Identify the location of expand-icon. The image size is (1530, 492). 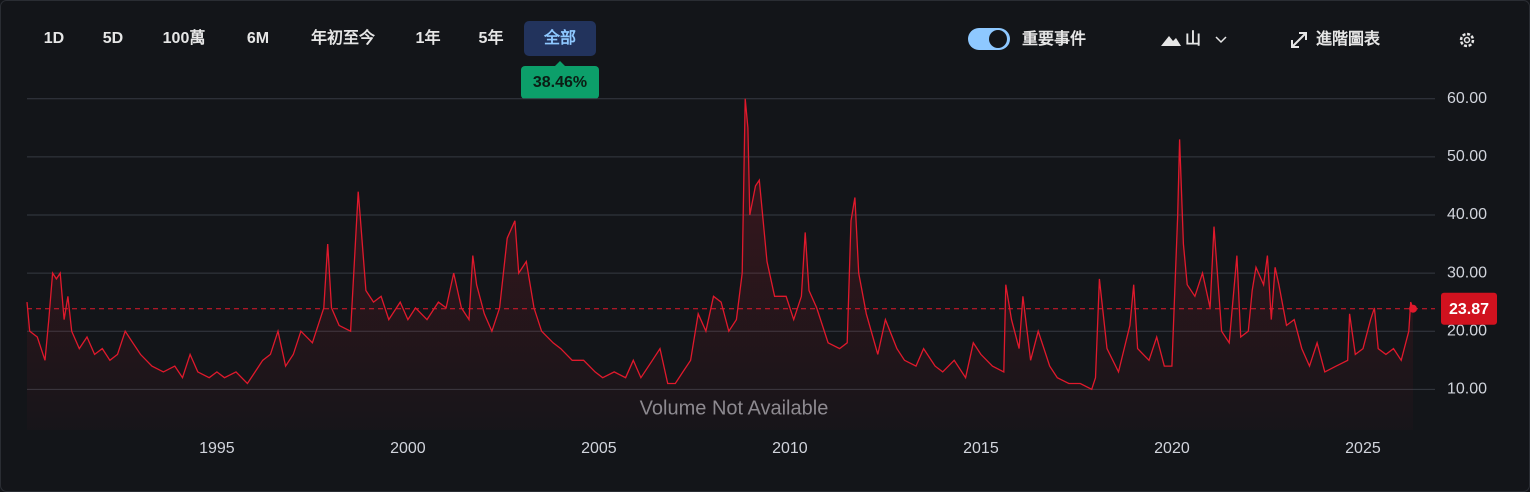
(1299, 40).